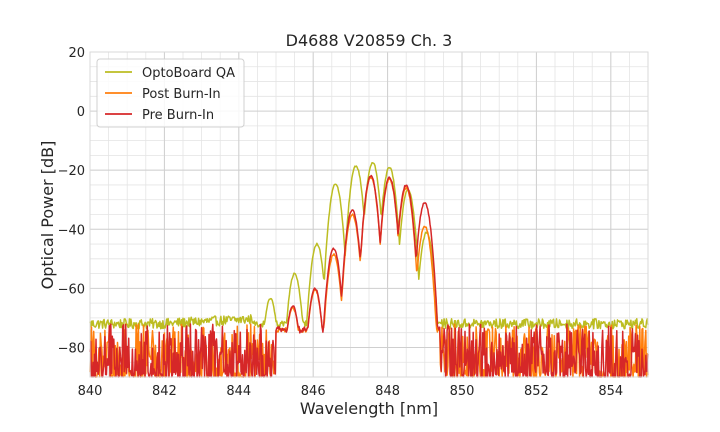 The image size is (720, 432). I want to click on y-tick-label: 20, so click(76, 53).